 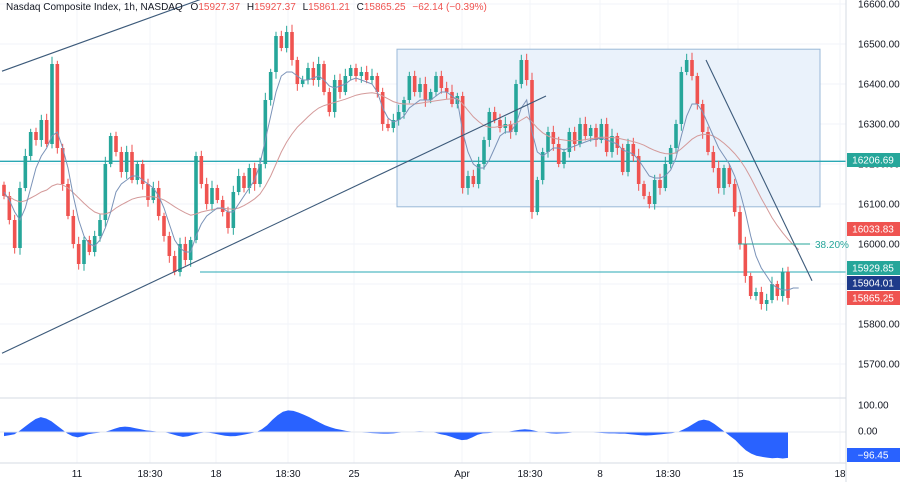 I want to click on trendline, so click(x=105, y=36).